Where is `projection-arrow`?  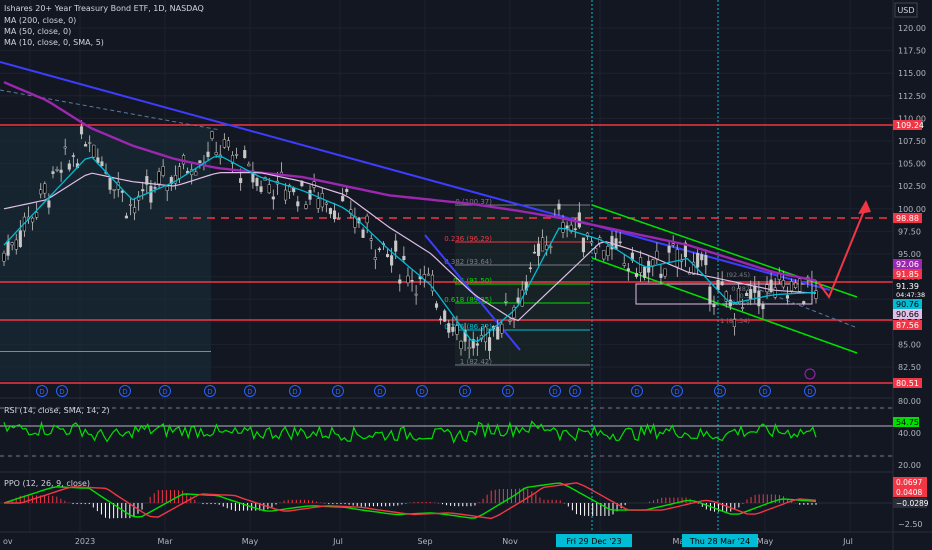 projection-arrow is located at coordinates (842, 252).